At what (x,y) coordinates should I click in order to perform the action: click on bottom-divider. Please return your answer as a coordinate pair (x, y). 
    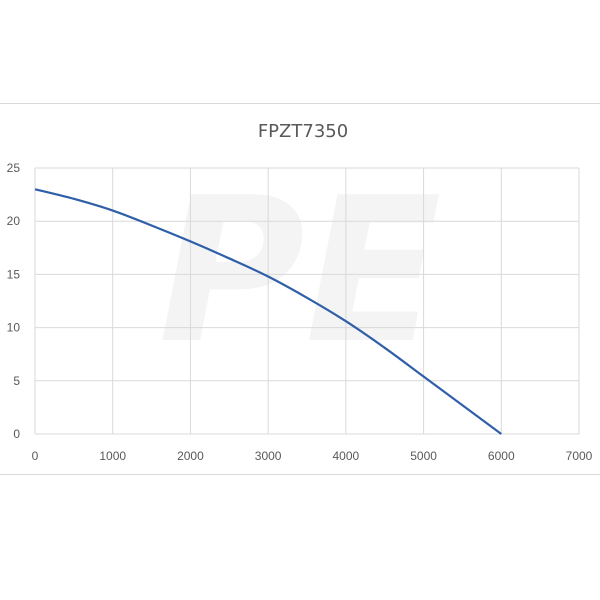
    Looking at the image, I should click on (300, 474).